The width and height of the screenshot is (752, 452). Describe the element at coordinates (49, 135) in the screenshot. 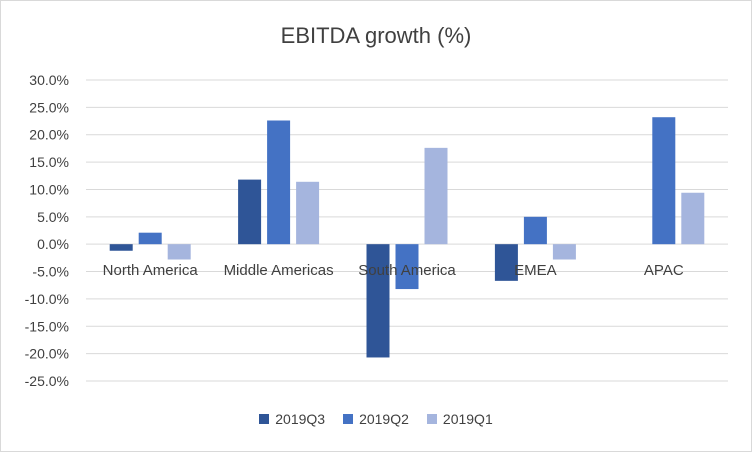

I see `y-tick-label: 20.0%` at that location.